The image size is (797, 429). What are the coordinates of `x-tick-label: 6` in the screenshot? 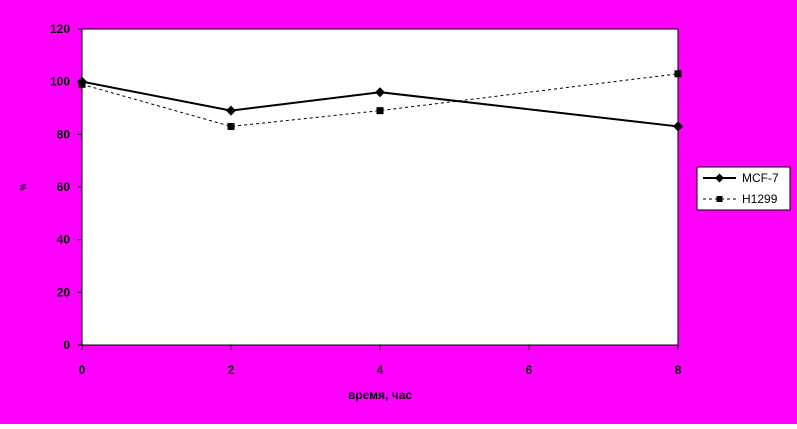 It's located at (529, 370).